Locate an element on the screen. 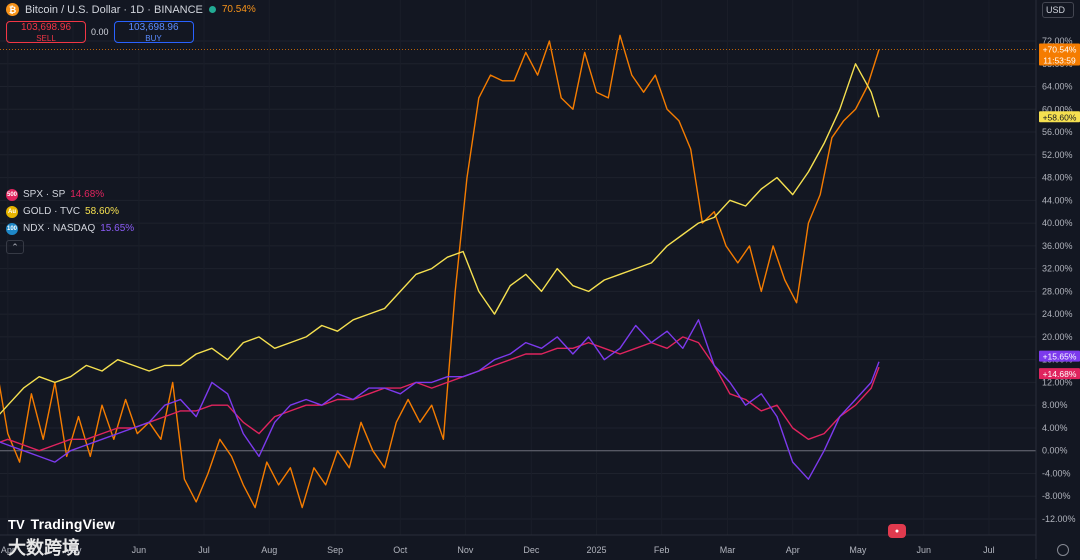 The width and height of the screenshot is (1080, 560). x-tick-label: Sep is located at coordinates (335, 550).